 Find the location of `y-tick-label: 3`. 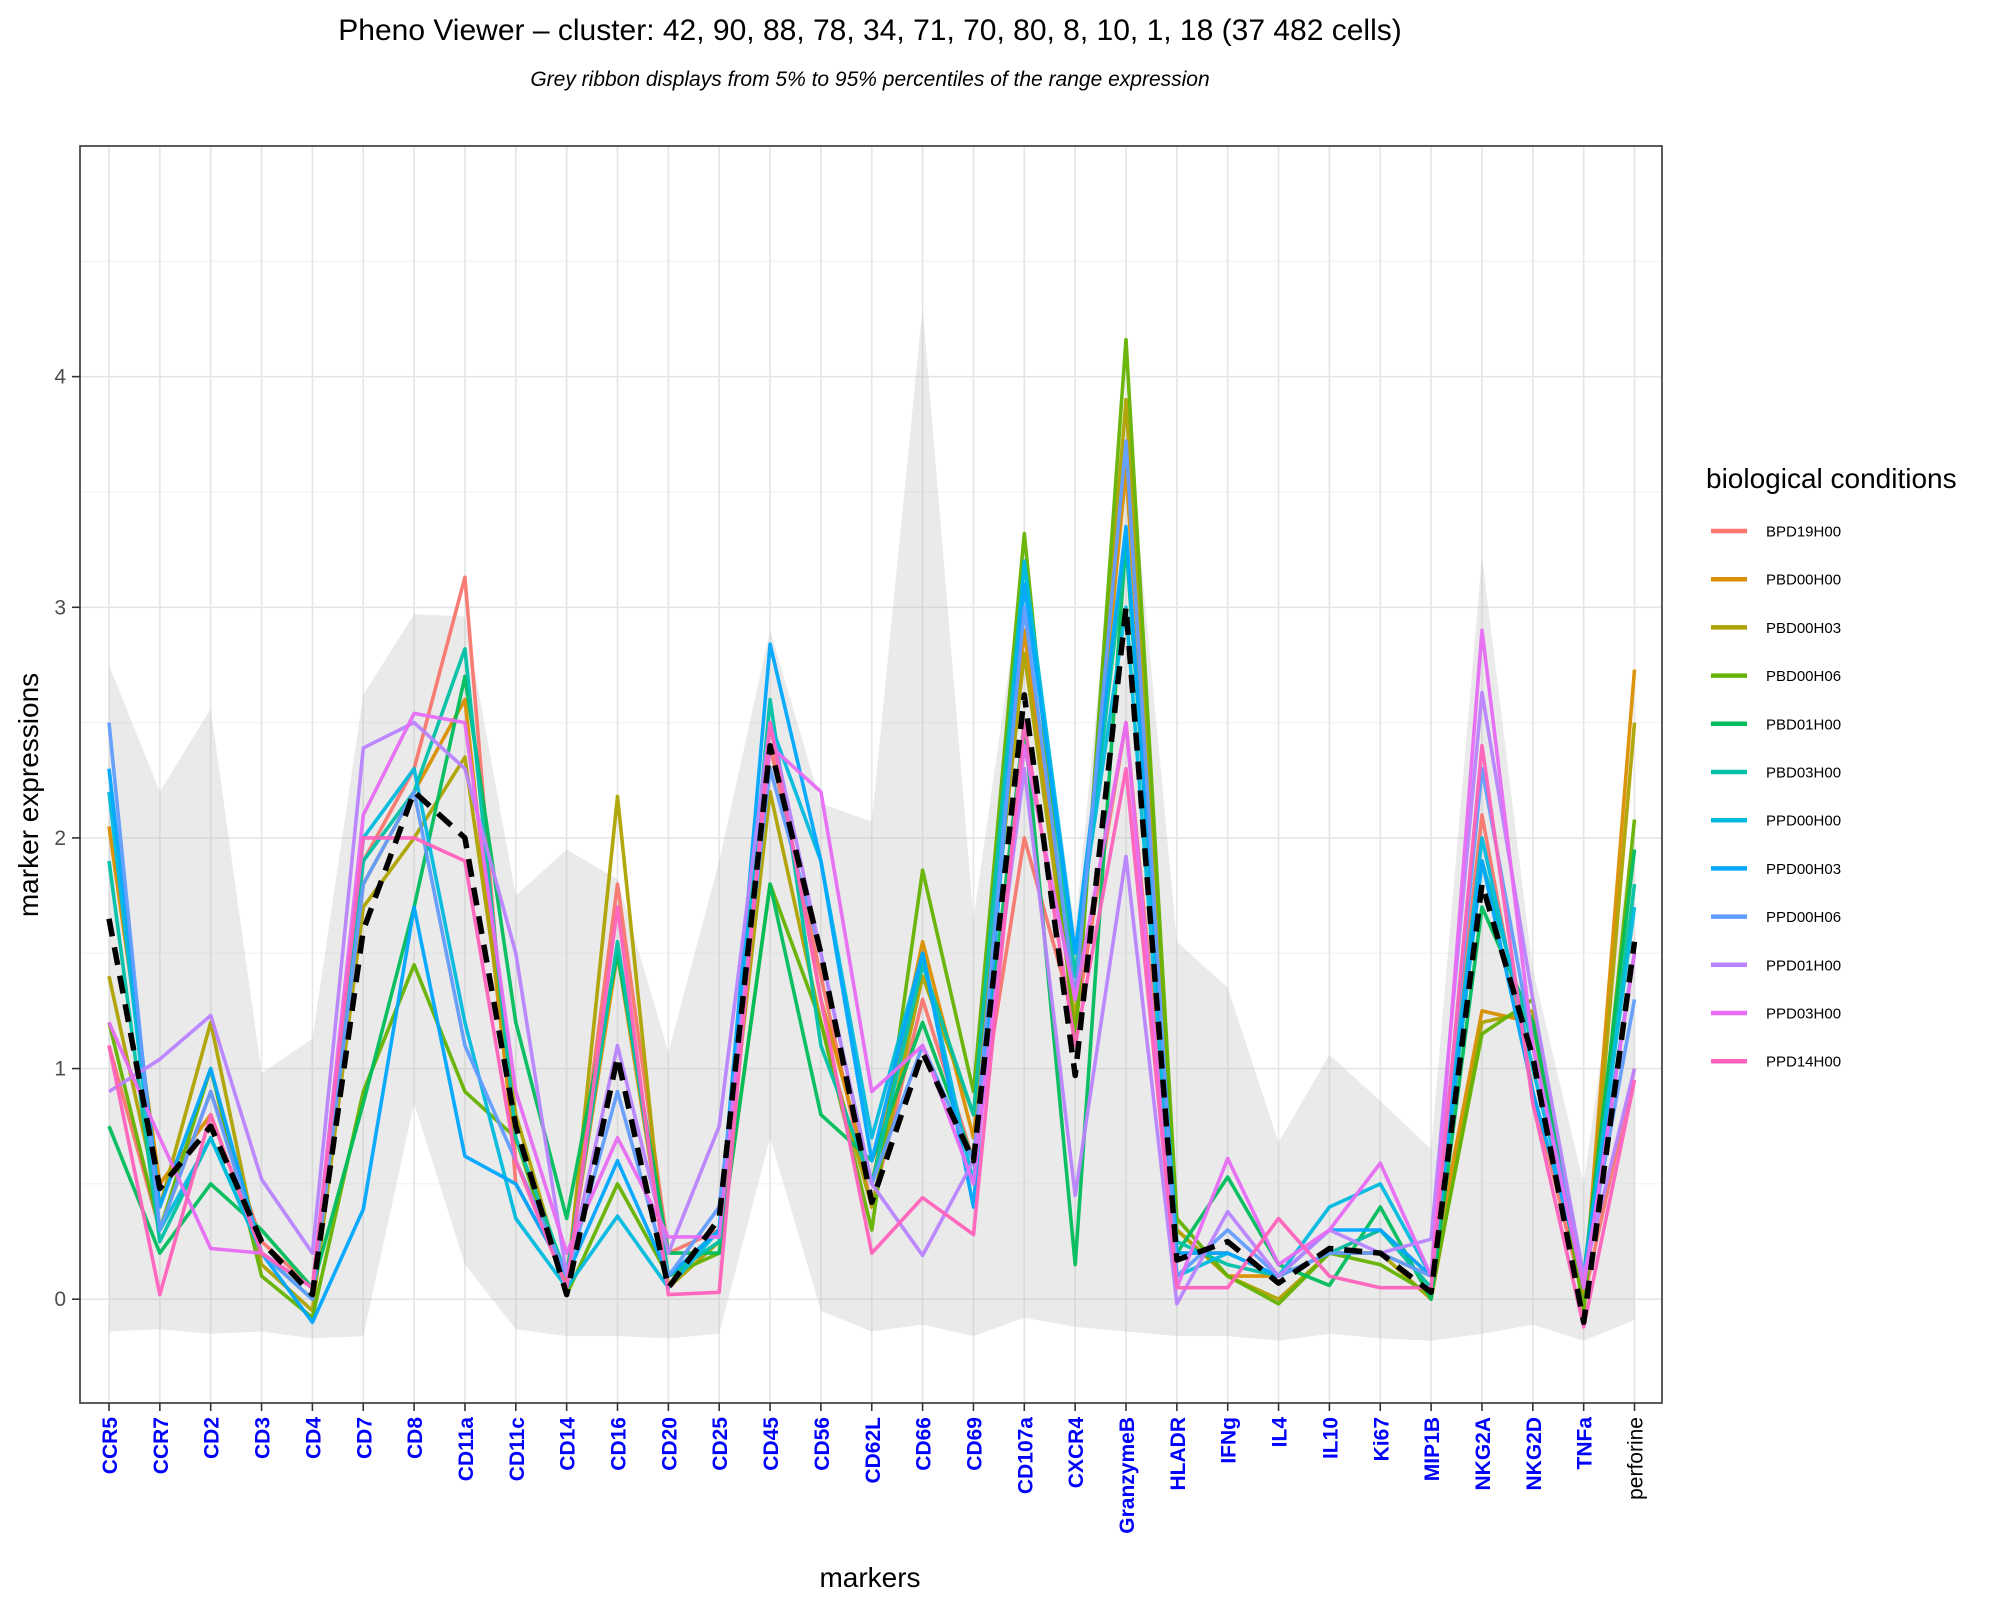

y-tick-label: 3 is located at coordinates (60, 607).